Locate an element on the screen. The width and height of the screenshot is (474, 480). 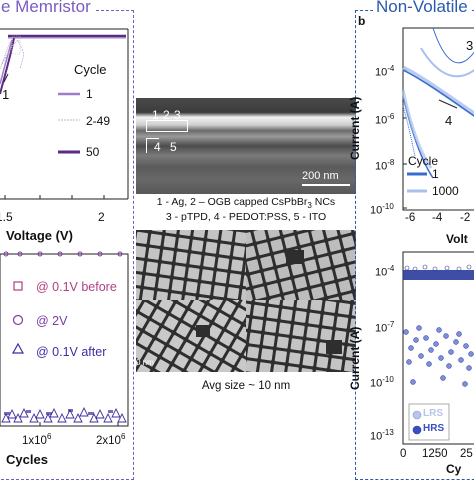
x-axis-label-cycles: Cycles is located at coordinates (27, 459).